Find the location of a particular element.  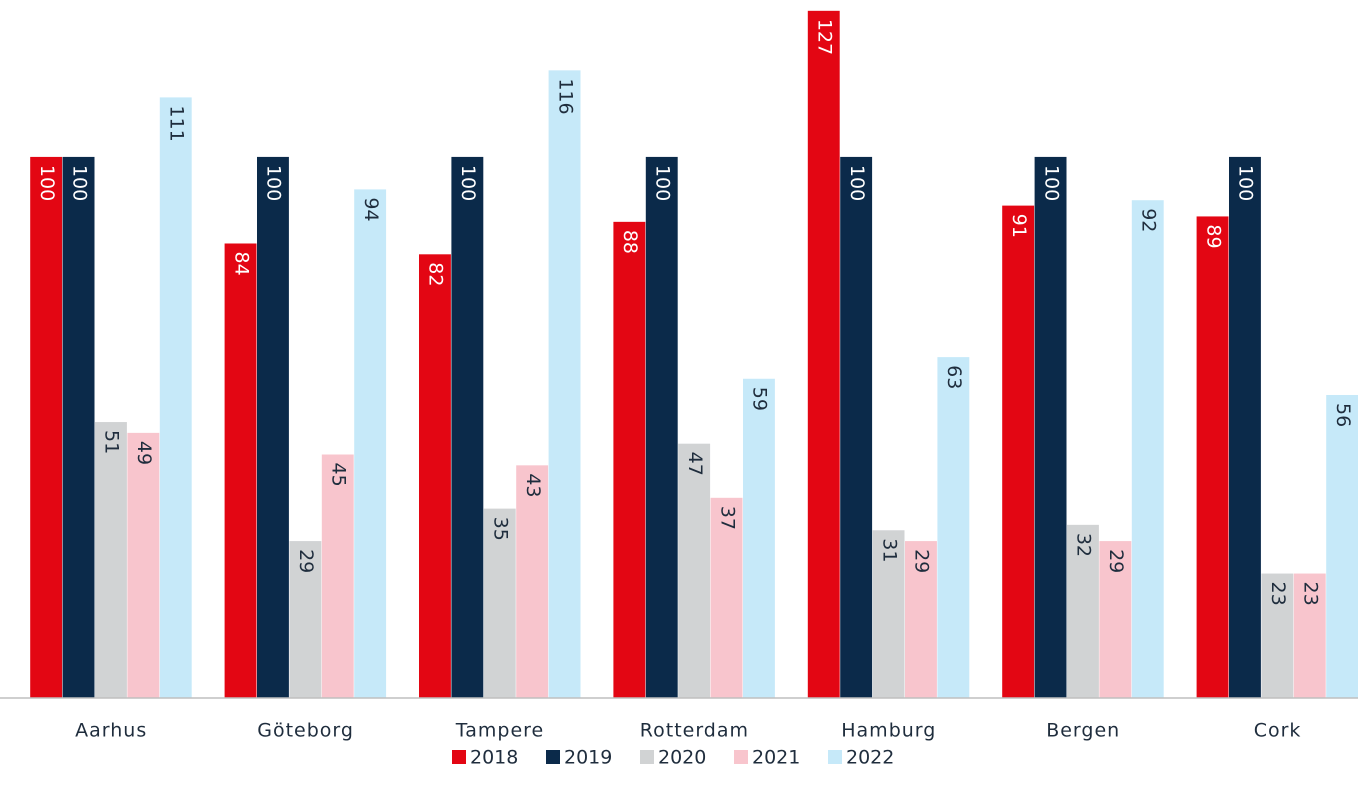

data-label: 43 is located at coordinates (533, 485).